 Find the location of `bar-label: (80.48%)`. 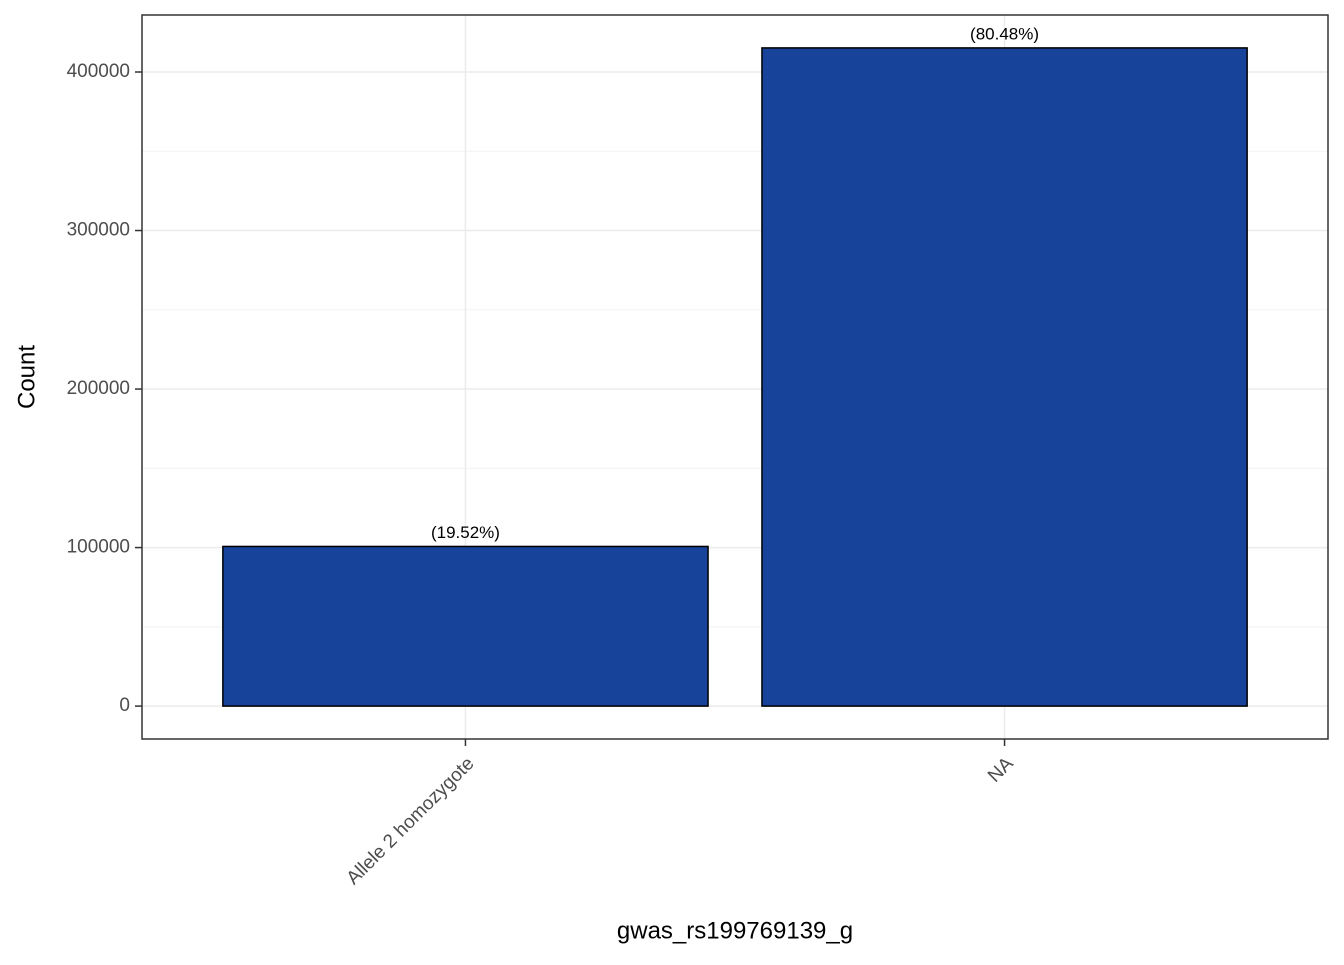

bar-label: (80.48%) is located at coordinates (1004, 33).